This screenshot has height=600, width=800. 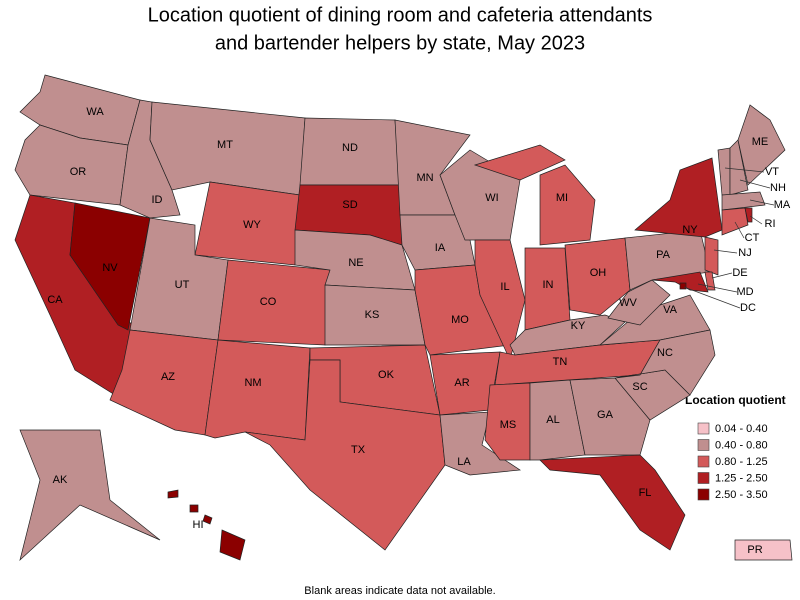 I want to click on state-label: DE, so click(x=739, y=273).